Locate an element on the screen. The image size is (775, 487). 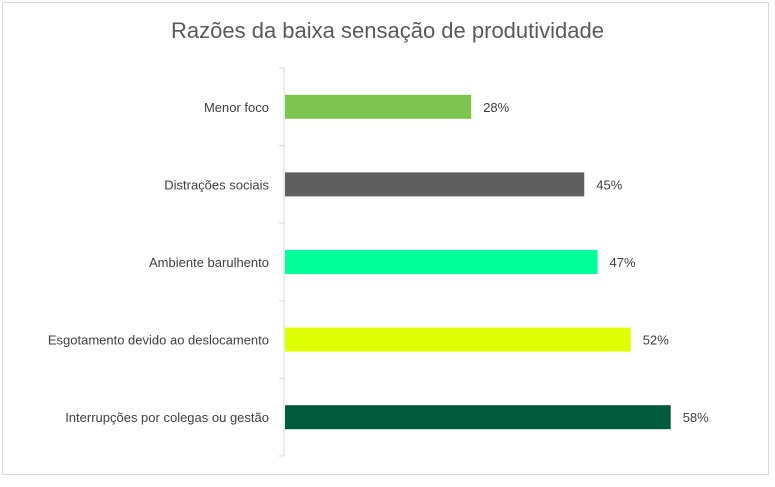
data-label: 58% is located at coordinates (696, 417).